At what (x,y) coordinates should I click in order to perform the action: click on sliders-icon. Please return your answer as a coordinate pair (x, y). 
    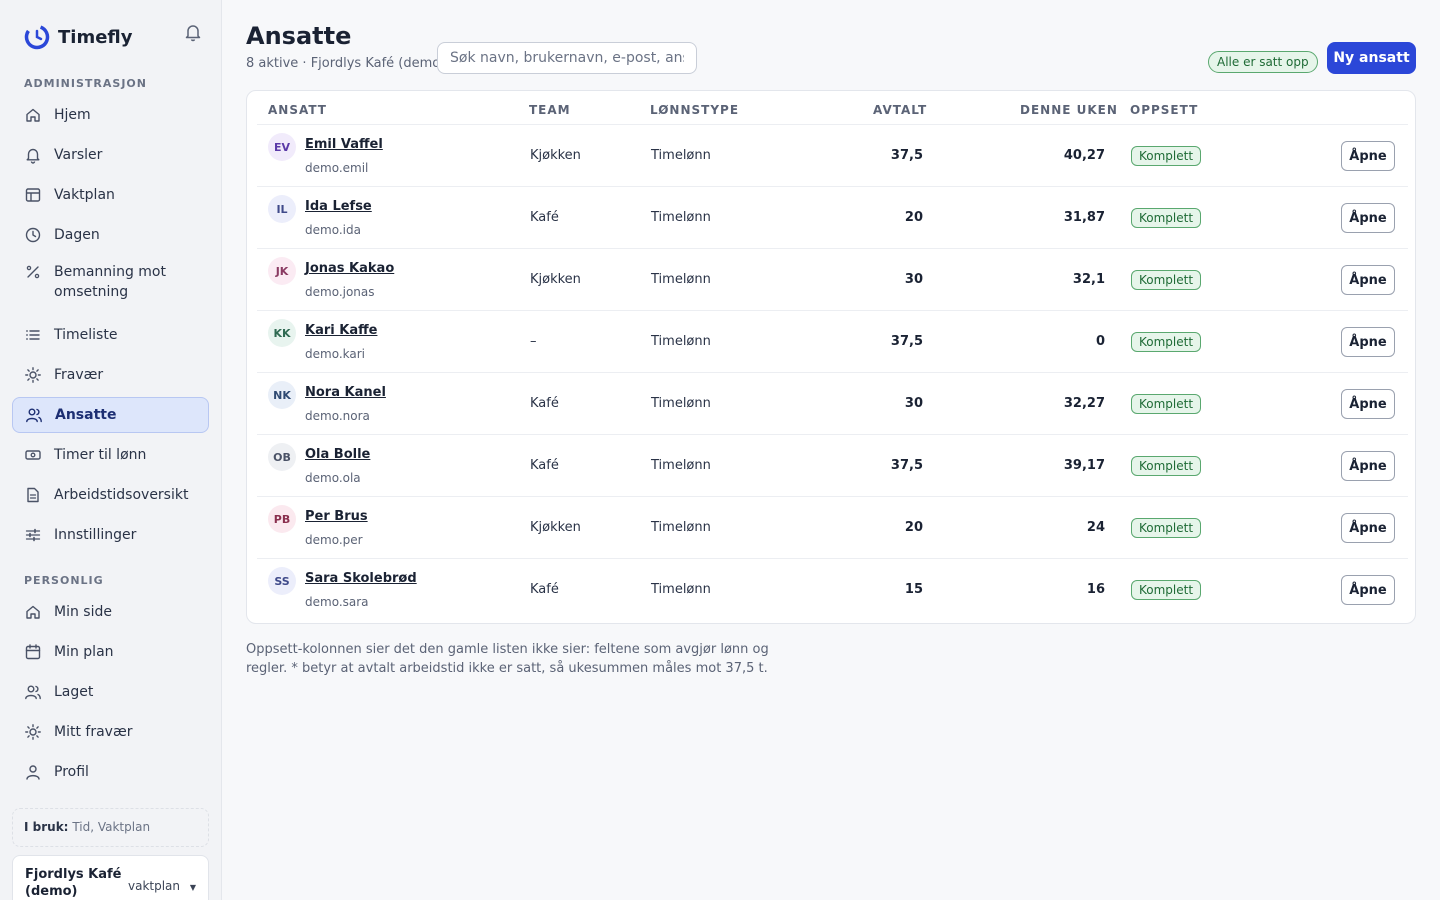
    Looking at the image, I should click on (33, 535).